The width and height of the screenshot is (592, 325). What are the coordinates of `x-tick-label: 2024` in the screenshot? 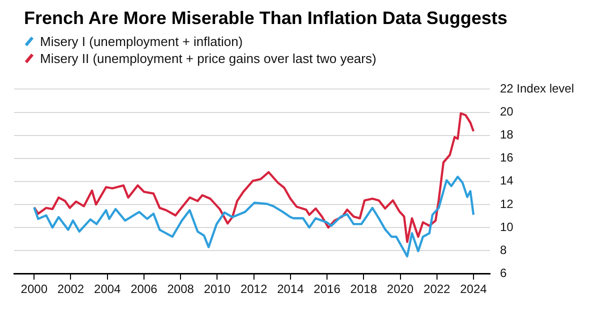 It's located at (474, 289).